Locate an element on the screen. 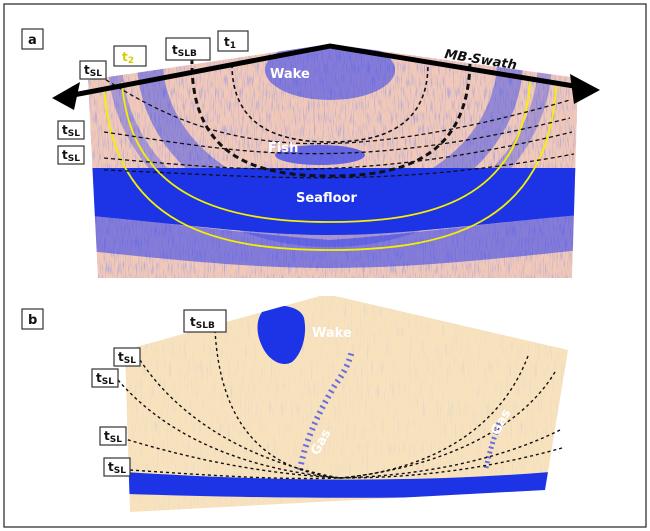 The width and height of the screenshot is (650, 531). time-label-a-2: tSLB is located at coordinates (188, 49).